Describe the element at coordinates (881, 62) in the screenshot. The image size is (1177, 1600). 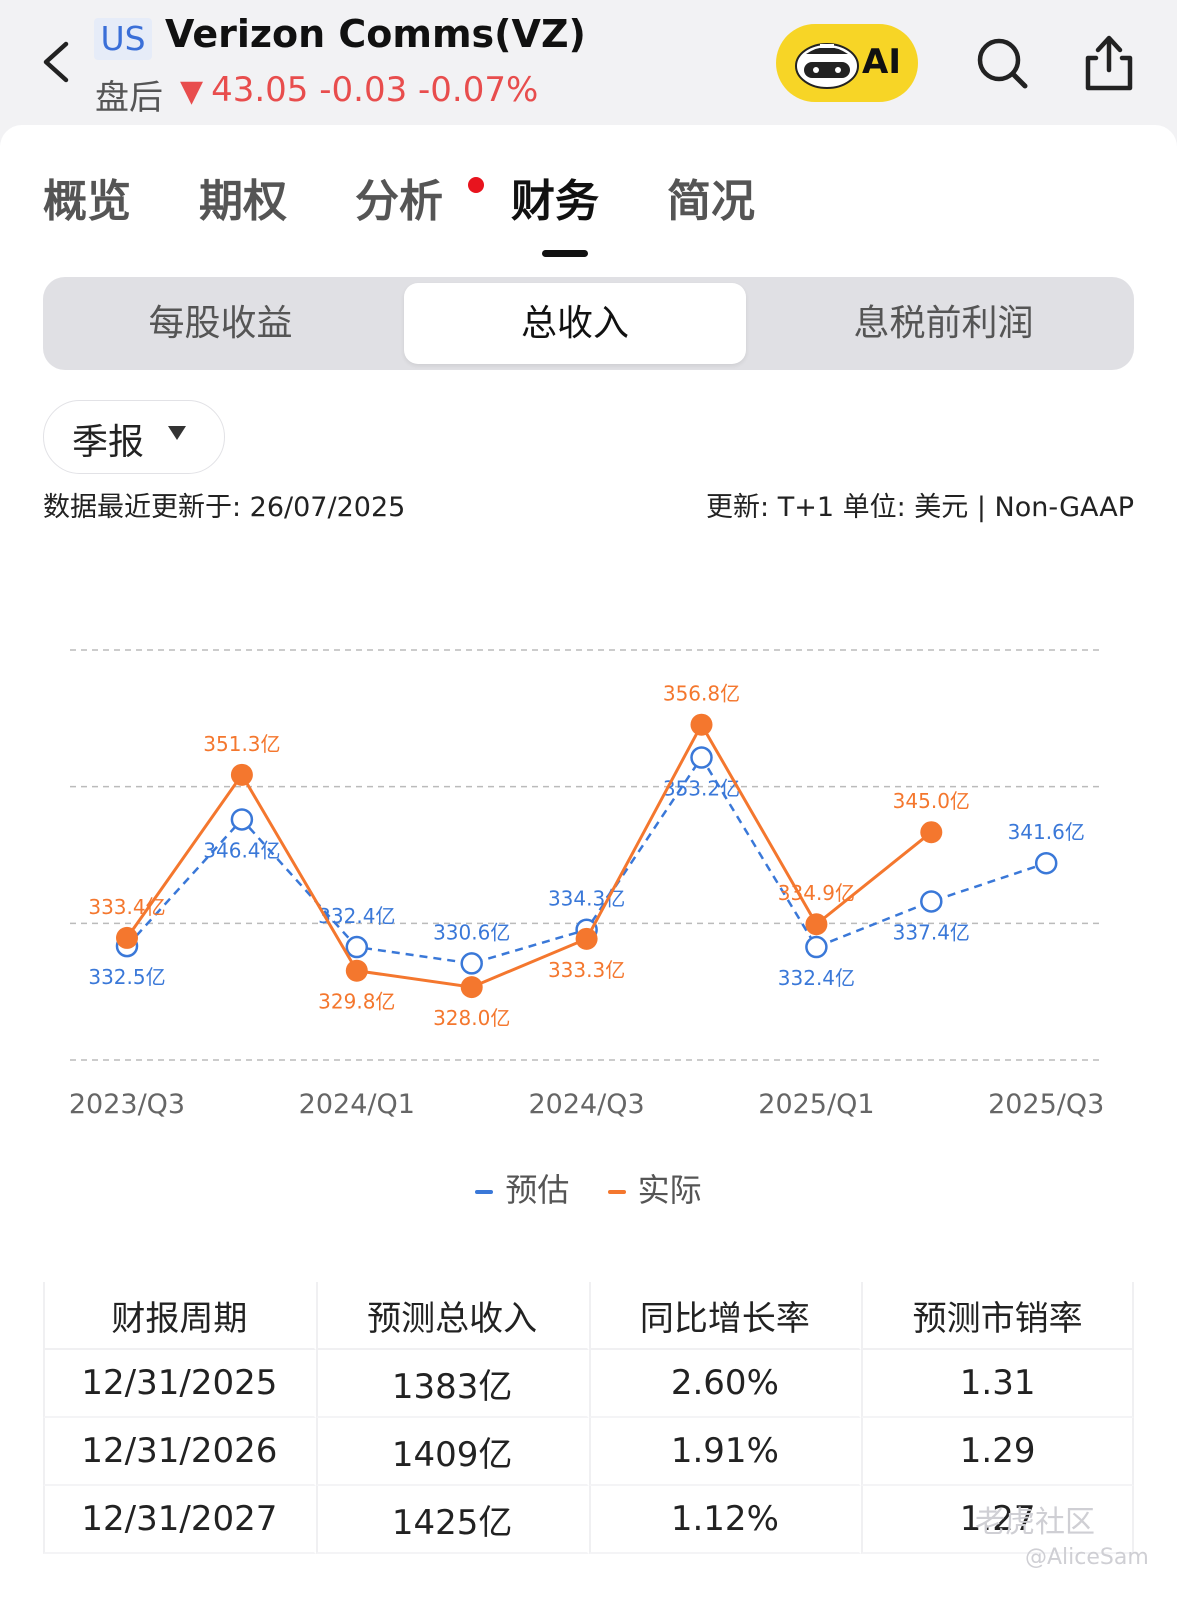
I see `ai-label: AI` at that location.